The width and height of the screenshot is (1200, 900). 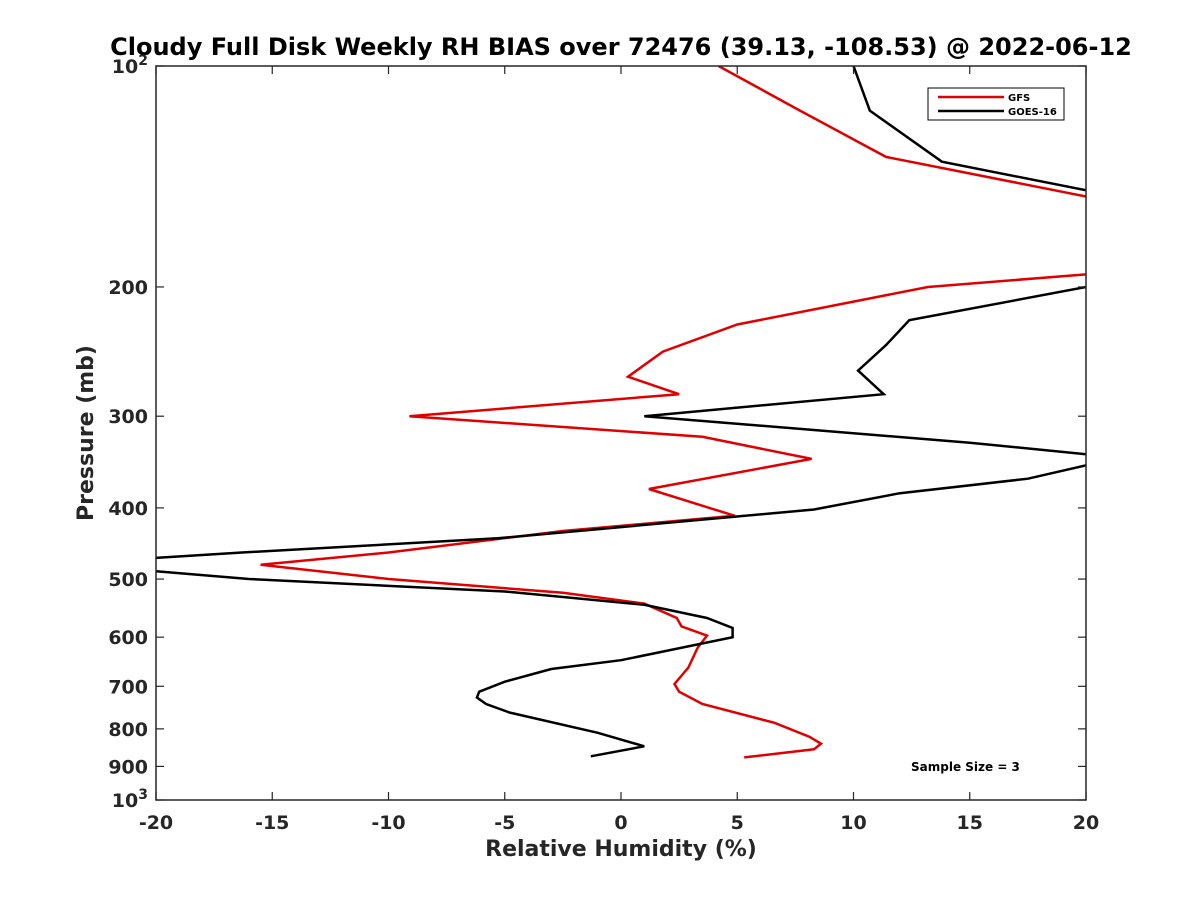 I want to click on legend: GFS GOES-16, so click(x=996, y=104).